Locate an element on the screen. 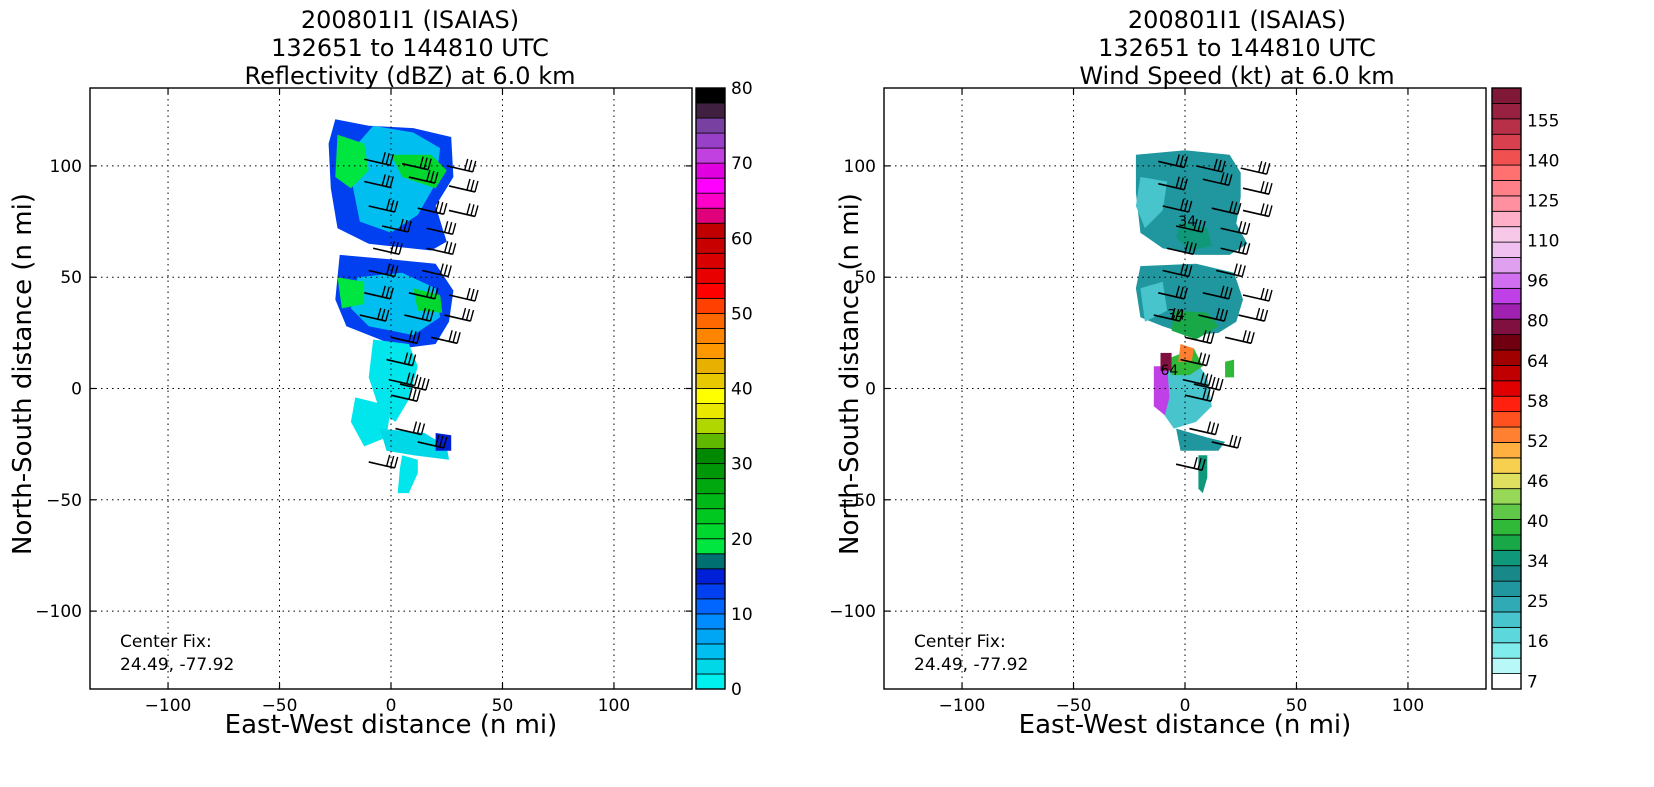  title-line-2: 132651 to 144810 UTC is located at coordinates (410, 48).